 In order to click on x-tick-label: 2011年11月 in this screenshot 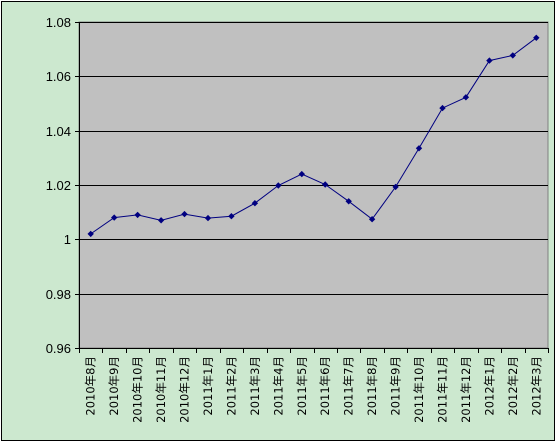, I will do `click(442, 389)`.